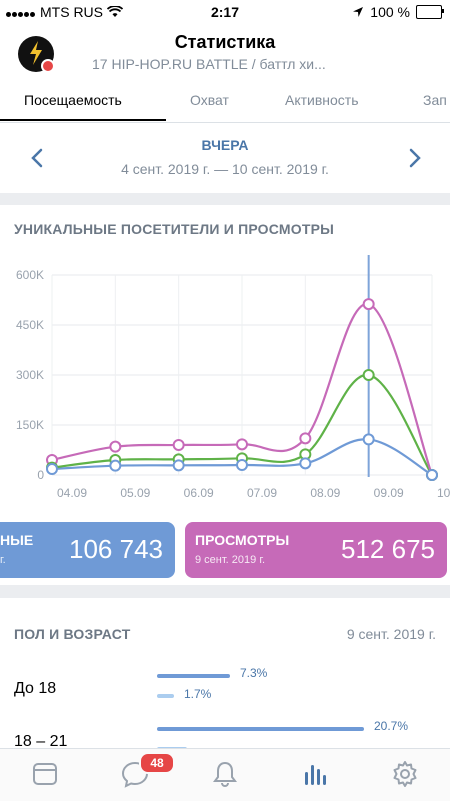  I want to click on bottom-tab-bar: 48, so click(225, 774).